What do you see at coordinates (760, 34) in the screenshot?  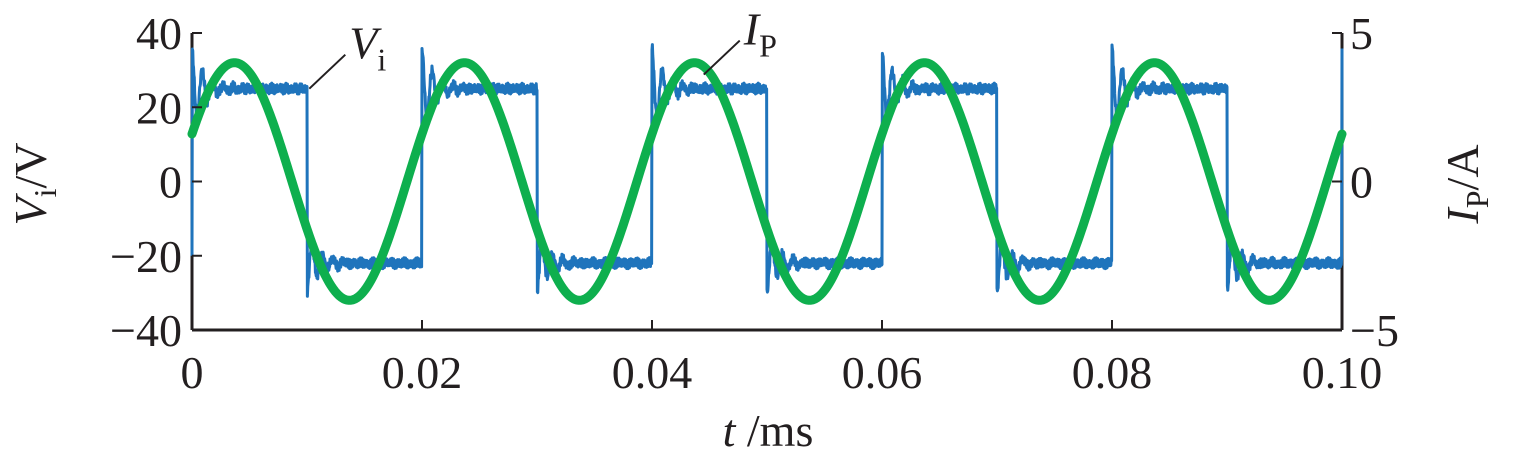 I see `annotation-label: IP` at bounding box center [760, 34].